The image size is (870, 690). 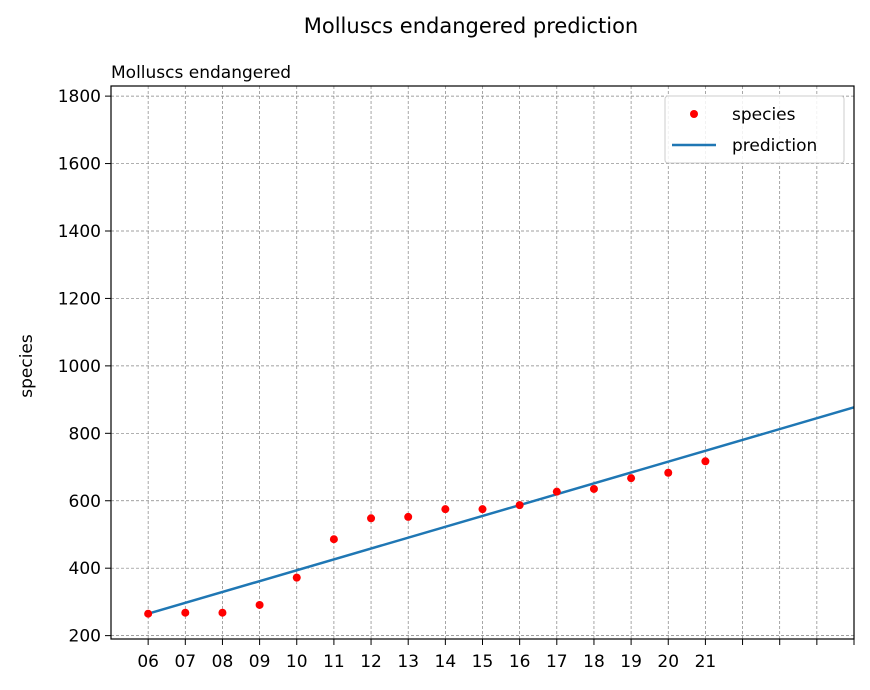 I want to click on x-tick-label: 09, so click(x=260, y=662).